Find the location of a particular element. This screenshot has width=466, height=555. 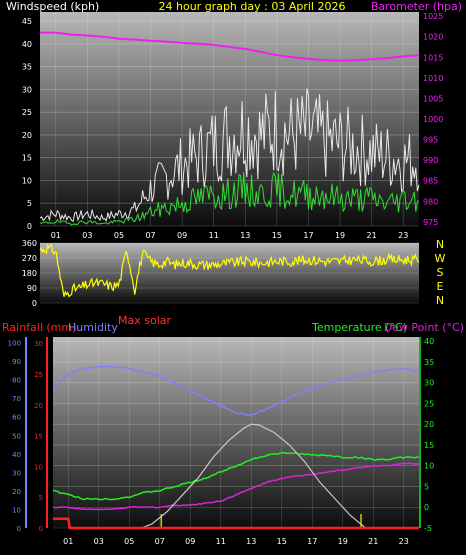

barometer-line is located at coordinates (230, 46).